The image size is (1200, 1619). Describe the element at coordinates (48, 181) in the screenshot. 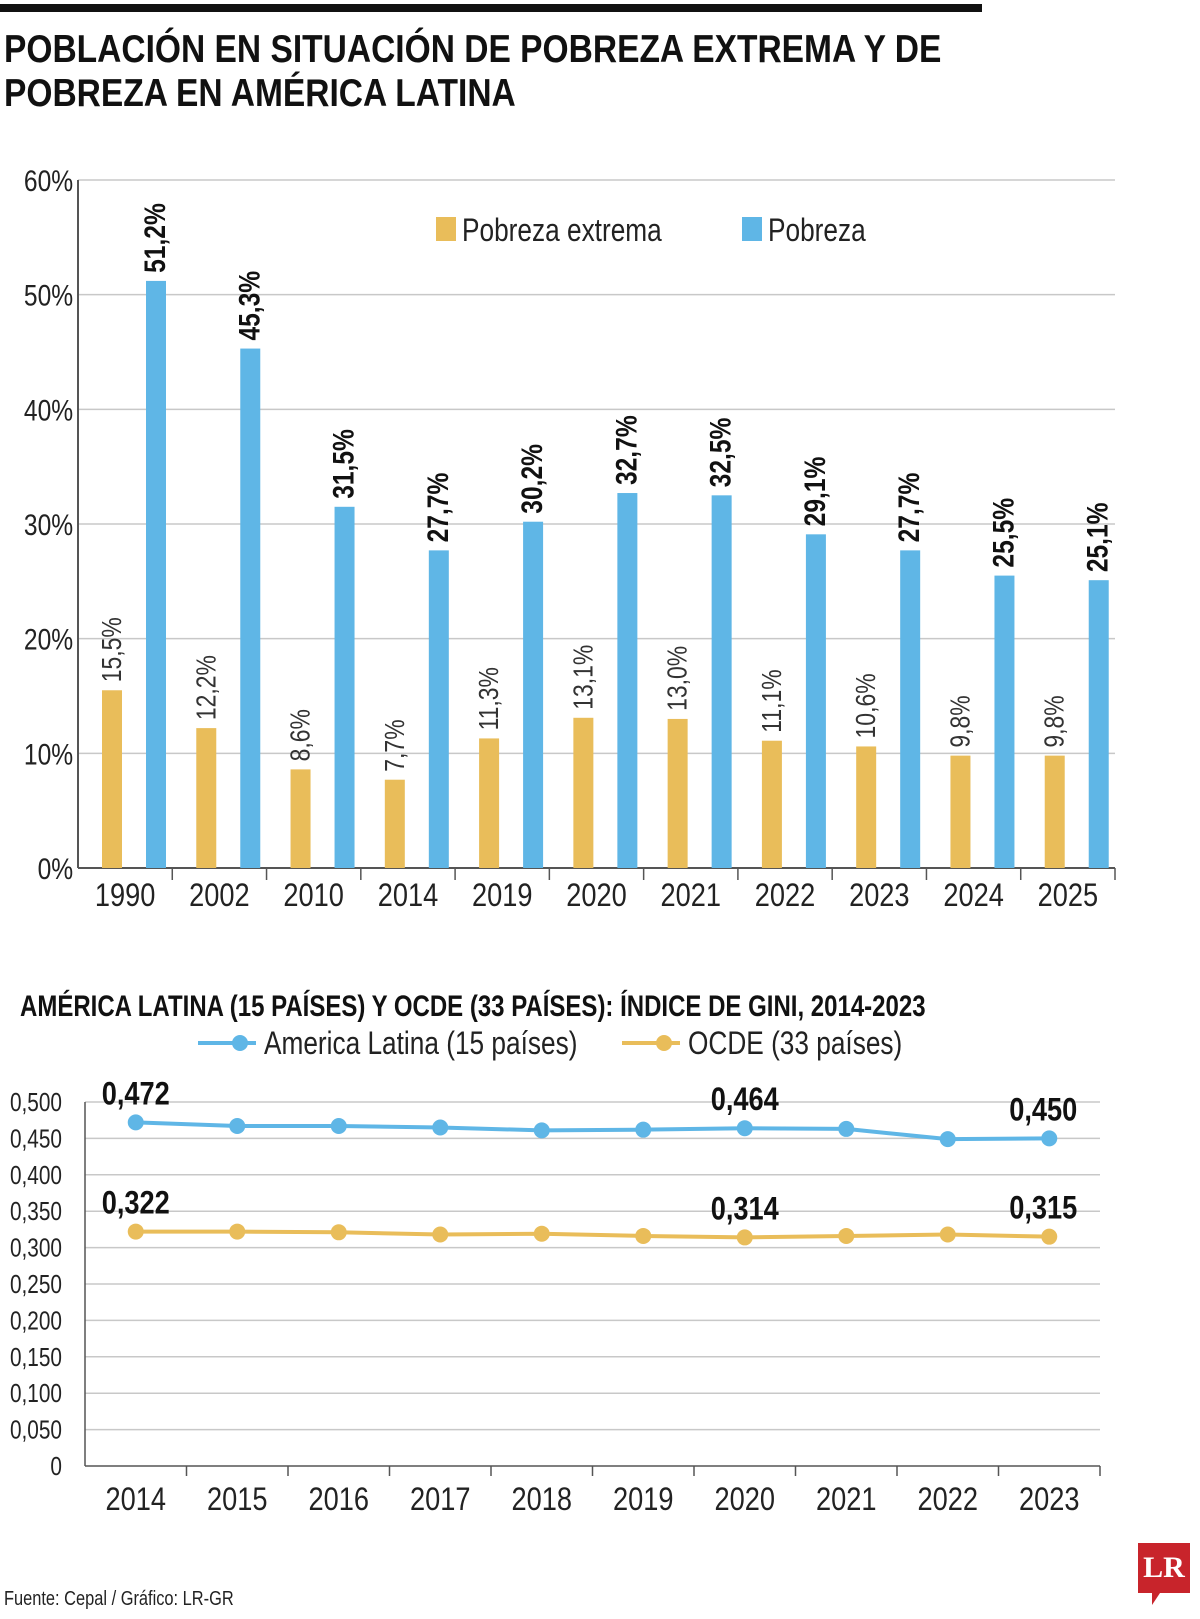

I see `y-tick-label: 60%` at that location.